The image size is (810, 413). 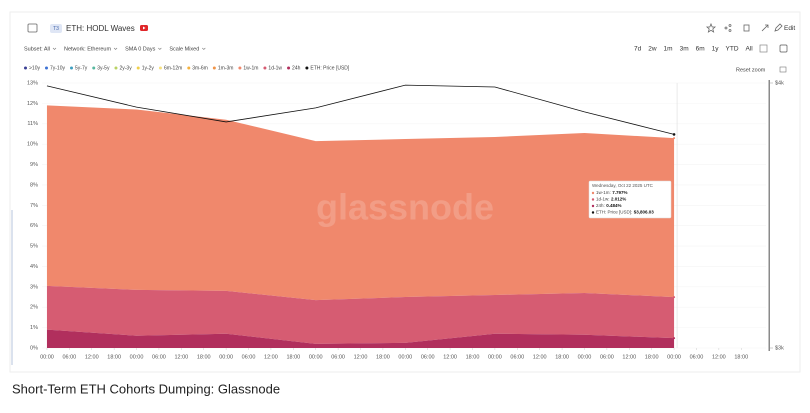 What do you see at coordinates (140, 49) in the screenshot?
I see `filter-dropdown: SMA 0 Days` at bounding box center [140, 49].